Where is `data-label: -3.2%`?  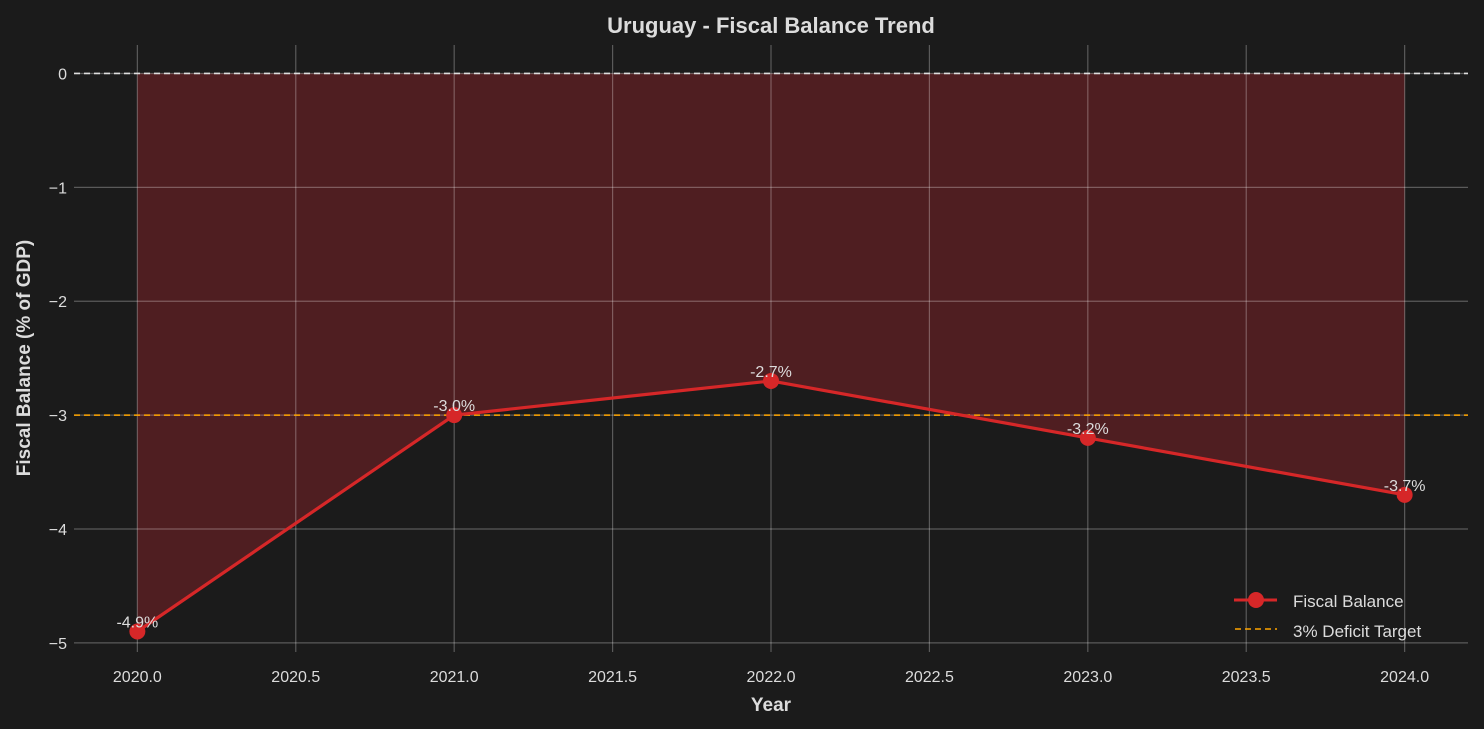 data-label: -3.2% is located at coordinates (1088, 429).